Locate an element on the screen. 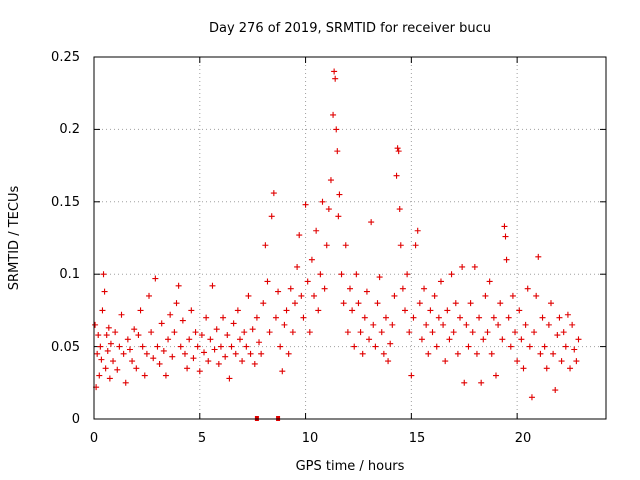  x-tick-label: 10 is located at coordinates (310, 438).